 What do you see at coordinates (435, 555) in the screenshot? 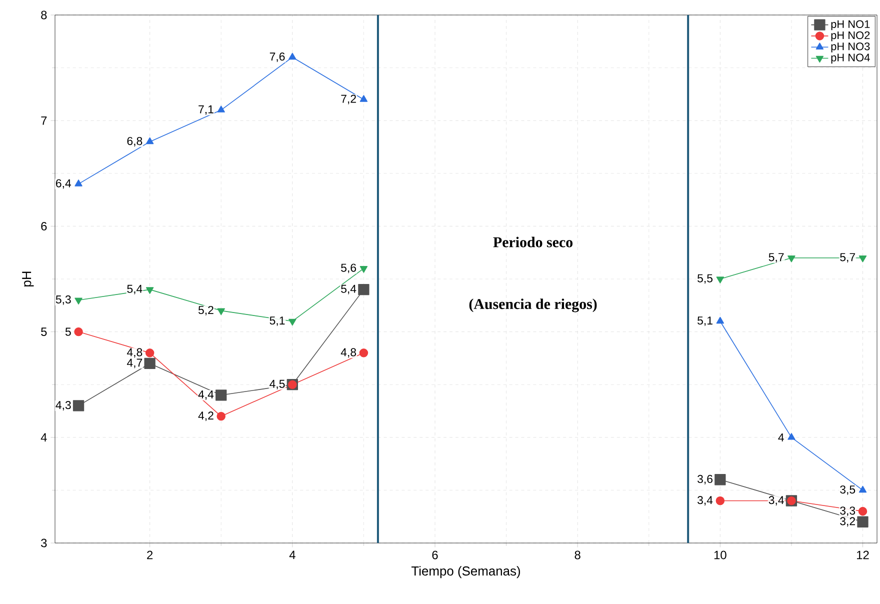
I see `x-tick-label: 6` at bounding box center [435, 555].